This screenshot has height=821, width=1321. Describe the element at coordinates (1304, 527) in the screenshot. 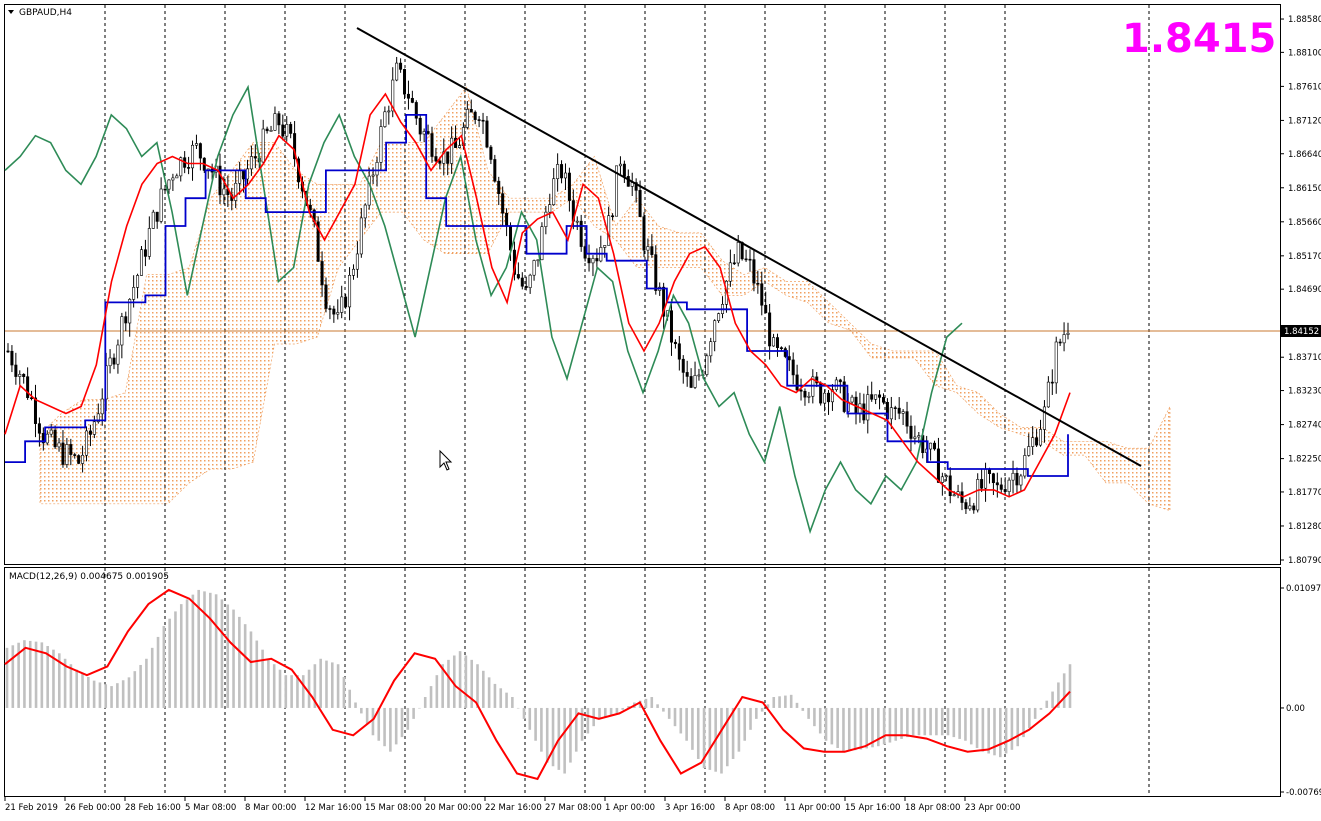

I see `price-tick-label: 1.81280` at that location.